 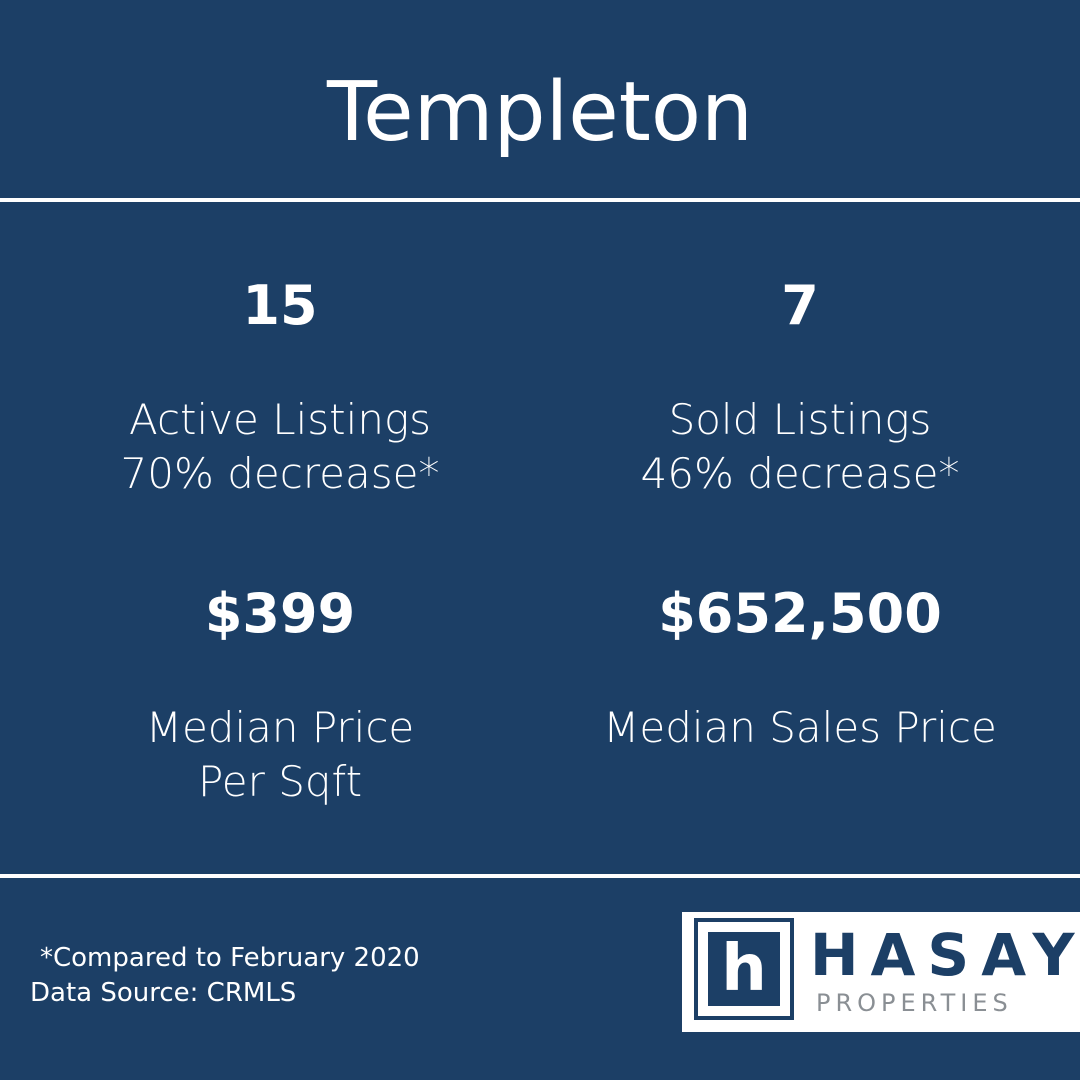 I want to click on stat-label: 70% decrease*, so click(x=280, y=473).